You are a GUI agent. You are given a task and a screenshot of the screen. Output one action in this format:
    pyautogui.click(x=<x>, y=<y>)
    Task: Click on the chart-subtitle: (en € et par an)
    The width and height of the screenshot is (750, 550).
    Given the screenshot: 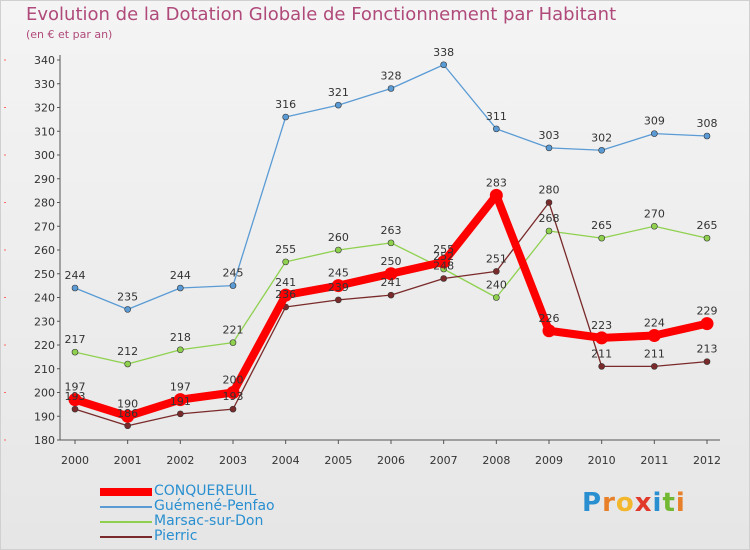 What is the action you would take?
    pyautogui.click(x=69, y=34)
    